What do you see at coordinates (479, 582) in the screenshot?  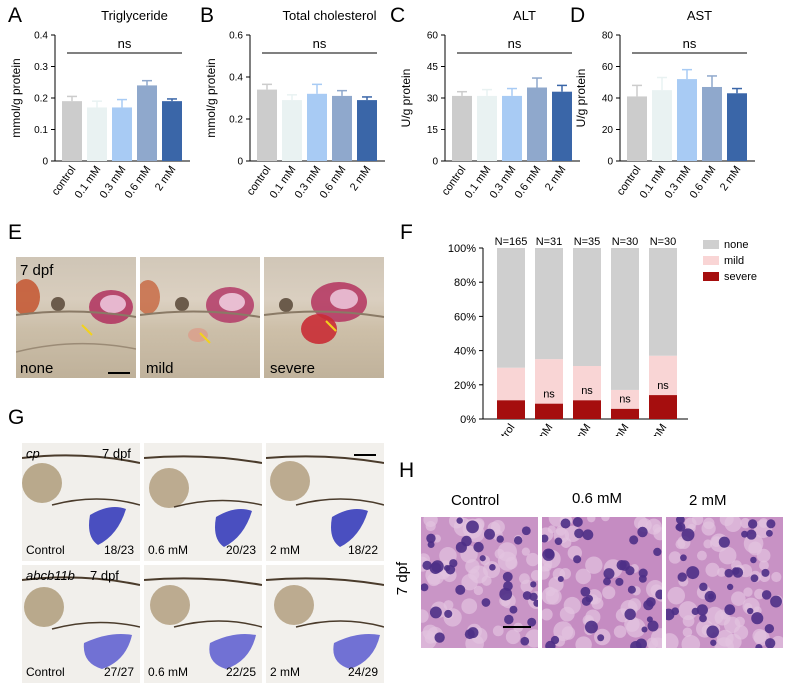 I see `he-histology-control` at bounding box center [479, 582].